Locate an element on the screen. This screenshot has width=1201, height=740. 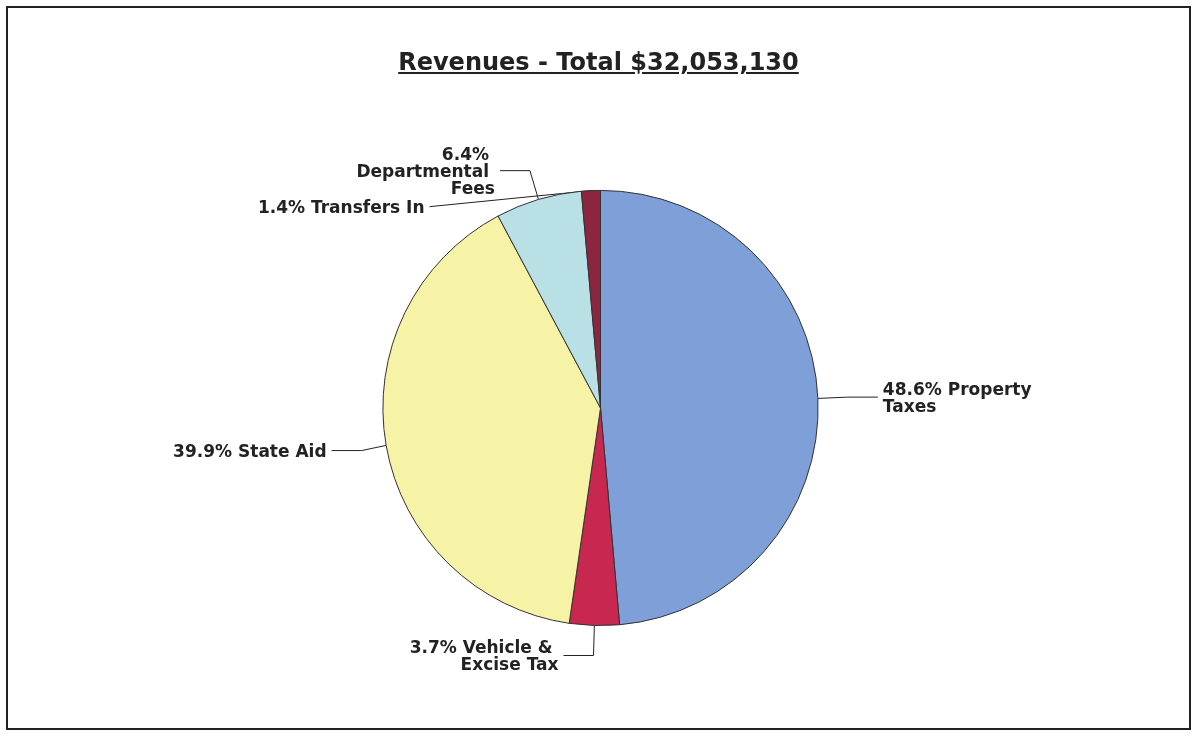
slice-label: 39.9% State Aid is located at coordinates (250, 450).